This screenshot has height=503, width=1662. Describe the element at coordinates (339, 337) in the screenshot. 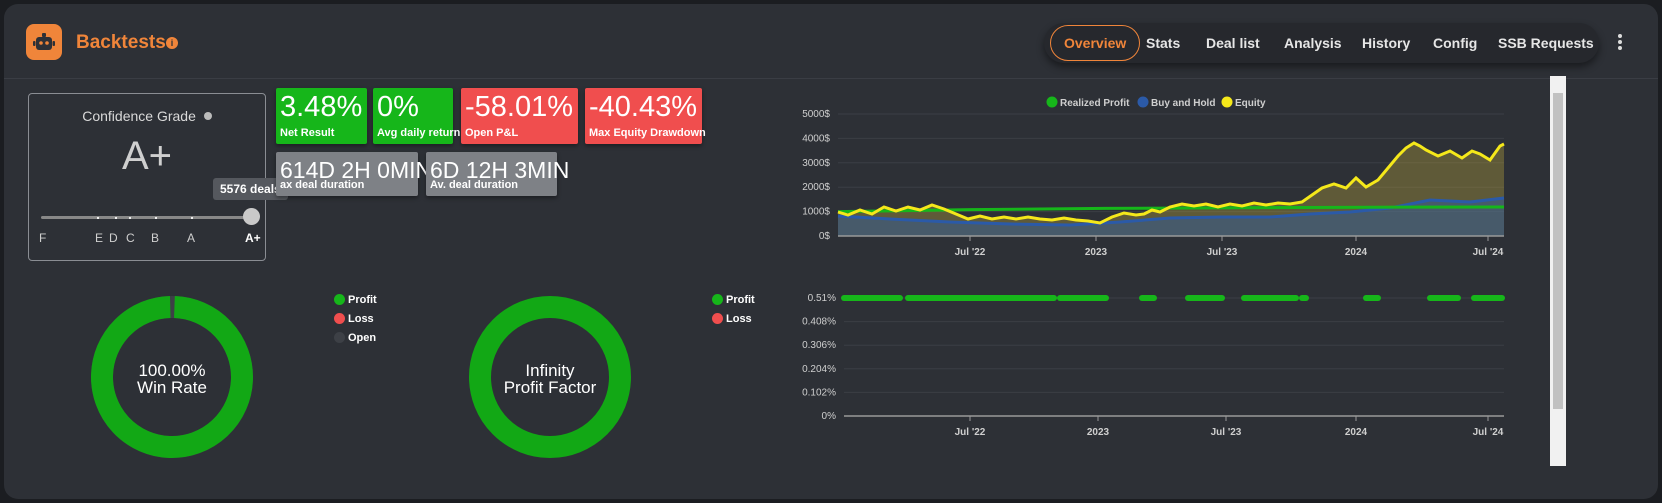

I see `open-dot-icon` at that location.